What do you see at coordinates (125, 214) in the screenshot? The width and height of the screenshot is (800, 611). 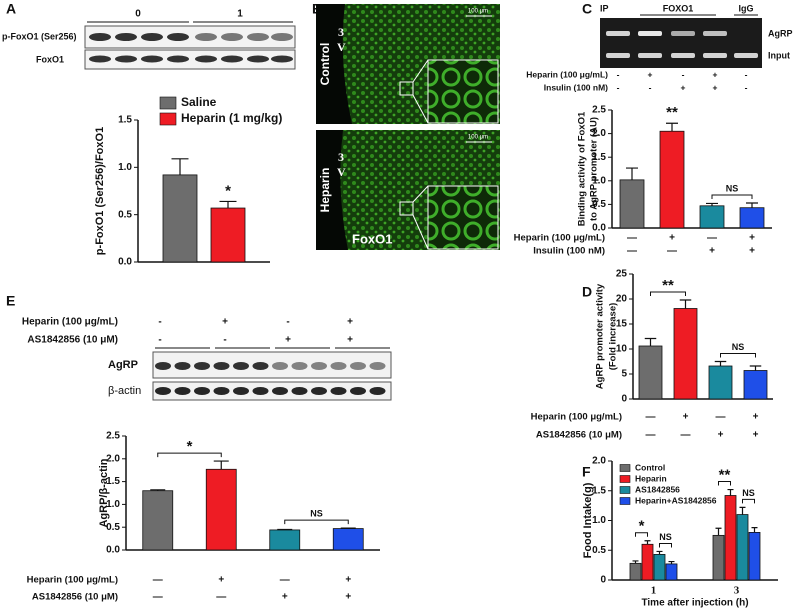 I see `y-tick-label: 0.5` at bounding box center [125, 214].